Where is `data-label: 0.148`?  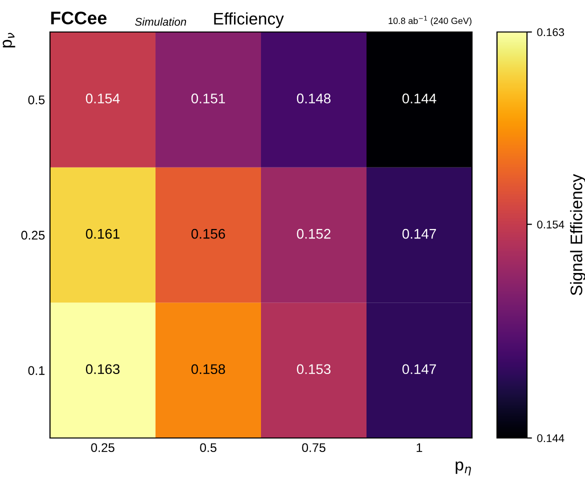 data-label: 0.148 is located at coordinates (313, 99).